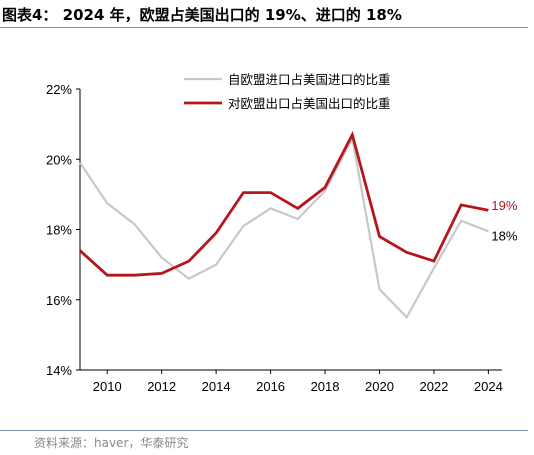 Image resolution: width=534 pixels, height=455 pixels. What do you see at coordinates (59, 370) in the screenshot?
I see `y-tick-label: 14%` at bounding box center [59, 370].